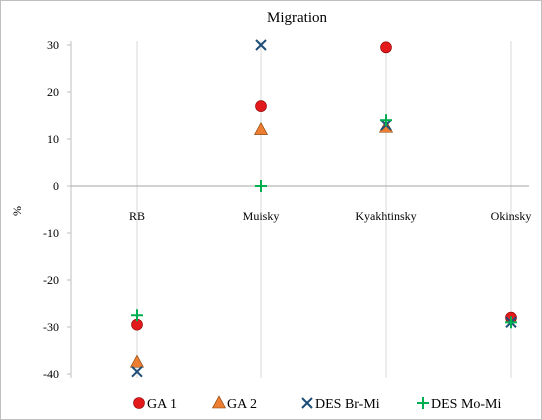  Describe the element at coordinates (53, 92) in the screenshot. I see `y-tick-label: 20` at that location.